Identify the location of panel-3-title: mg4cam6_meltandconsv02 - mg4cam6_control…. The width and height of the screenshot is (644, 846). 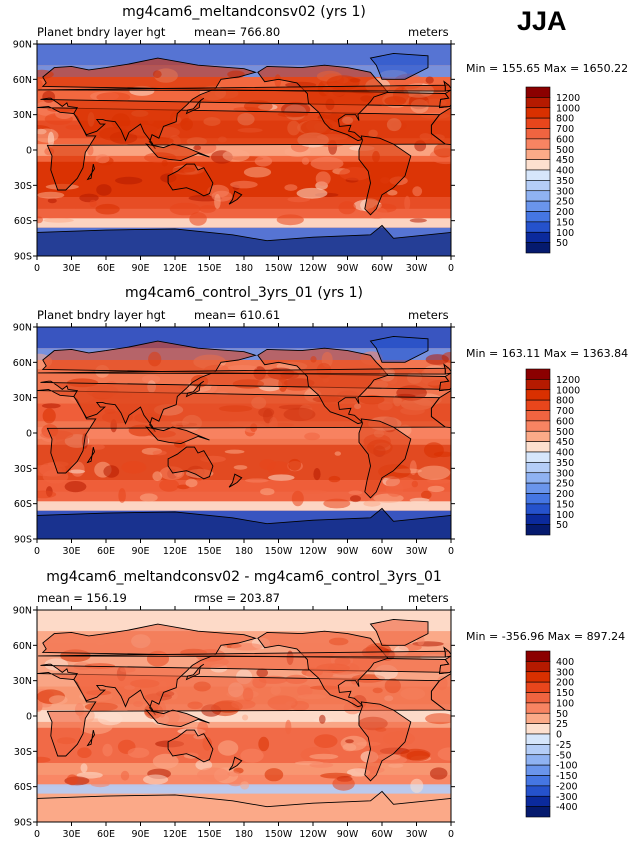
(244, 577).